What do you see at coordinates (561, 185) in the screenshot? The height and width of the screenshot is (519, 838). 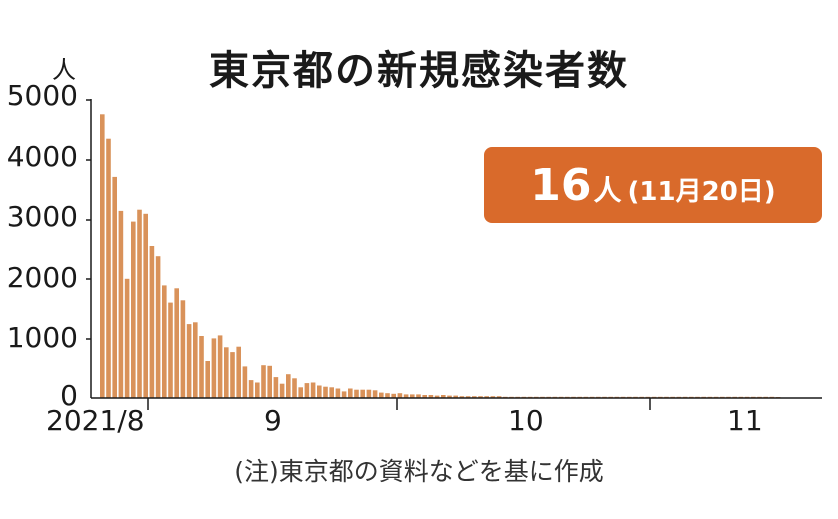 I see `badge-value: 16` at bounding box center [561, 185].